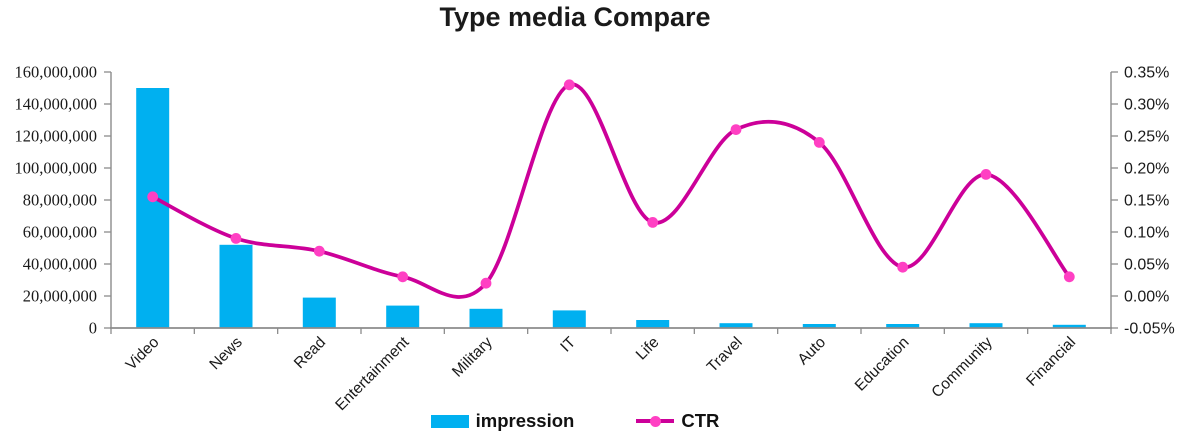 The image size is (1183, 436). I want to click on left-axis-tick-label: 0, so click(93, 328).